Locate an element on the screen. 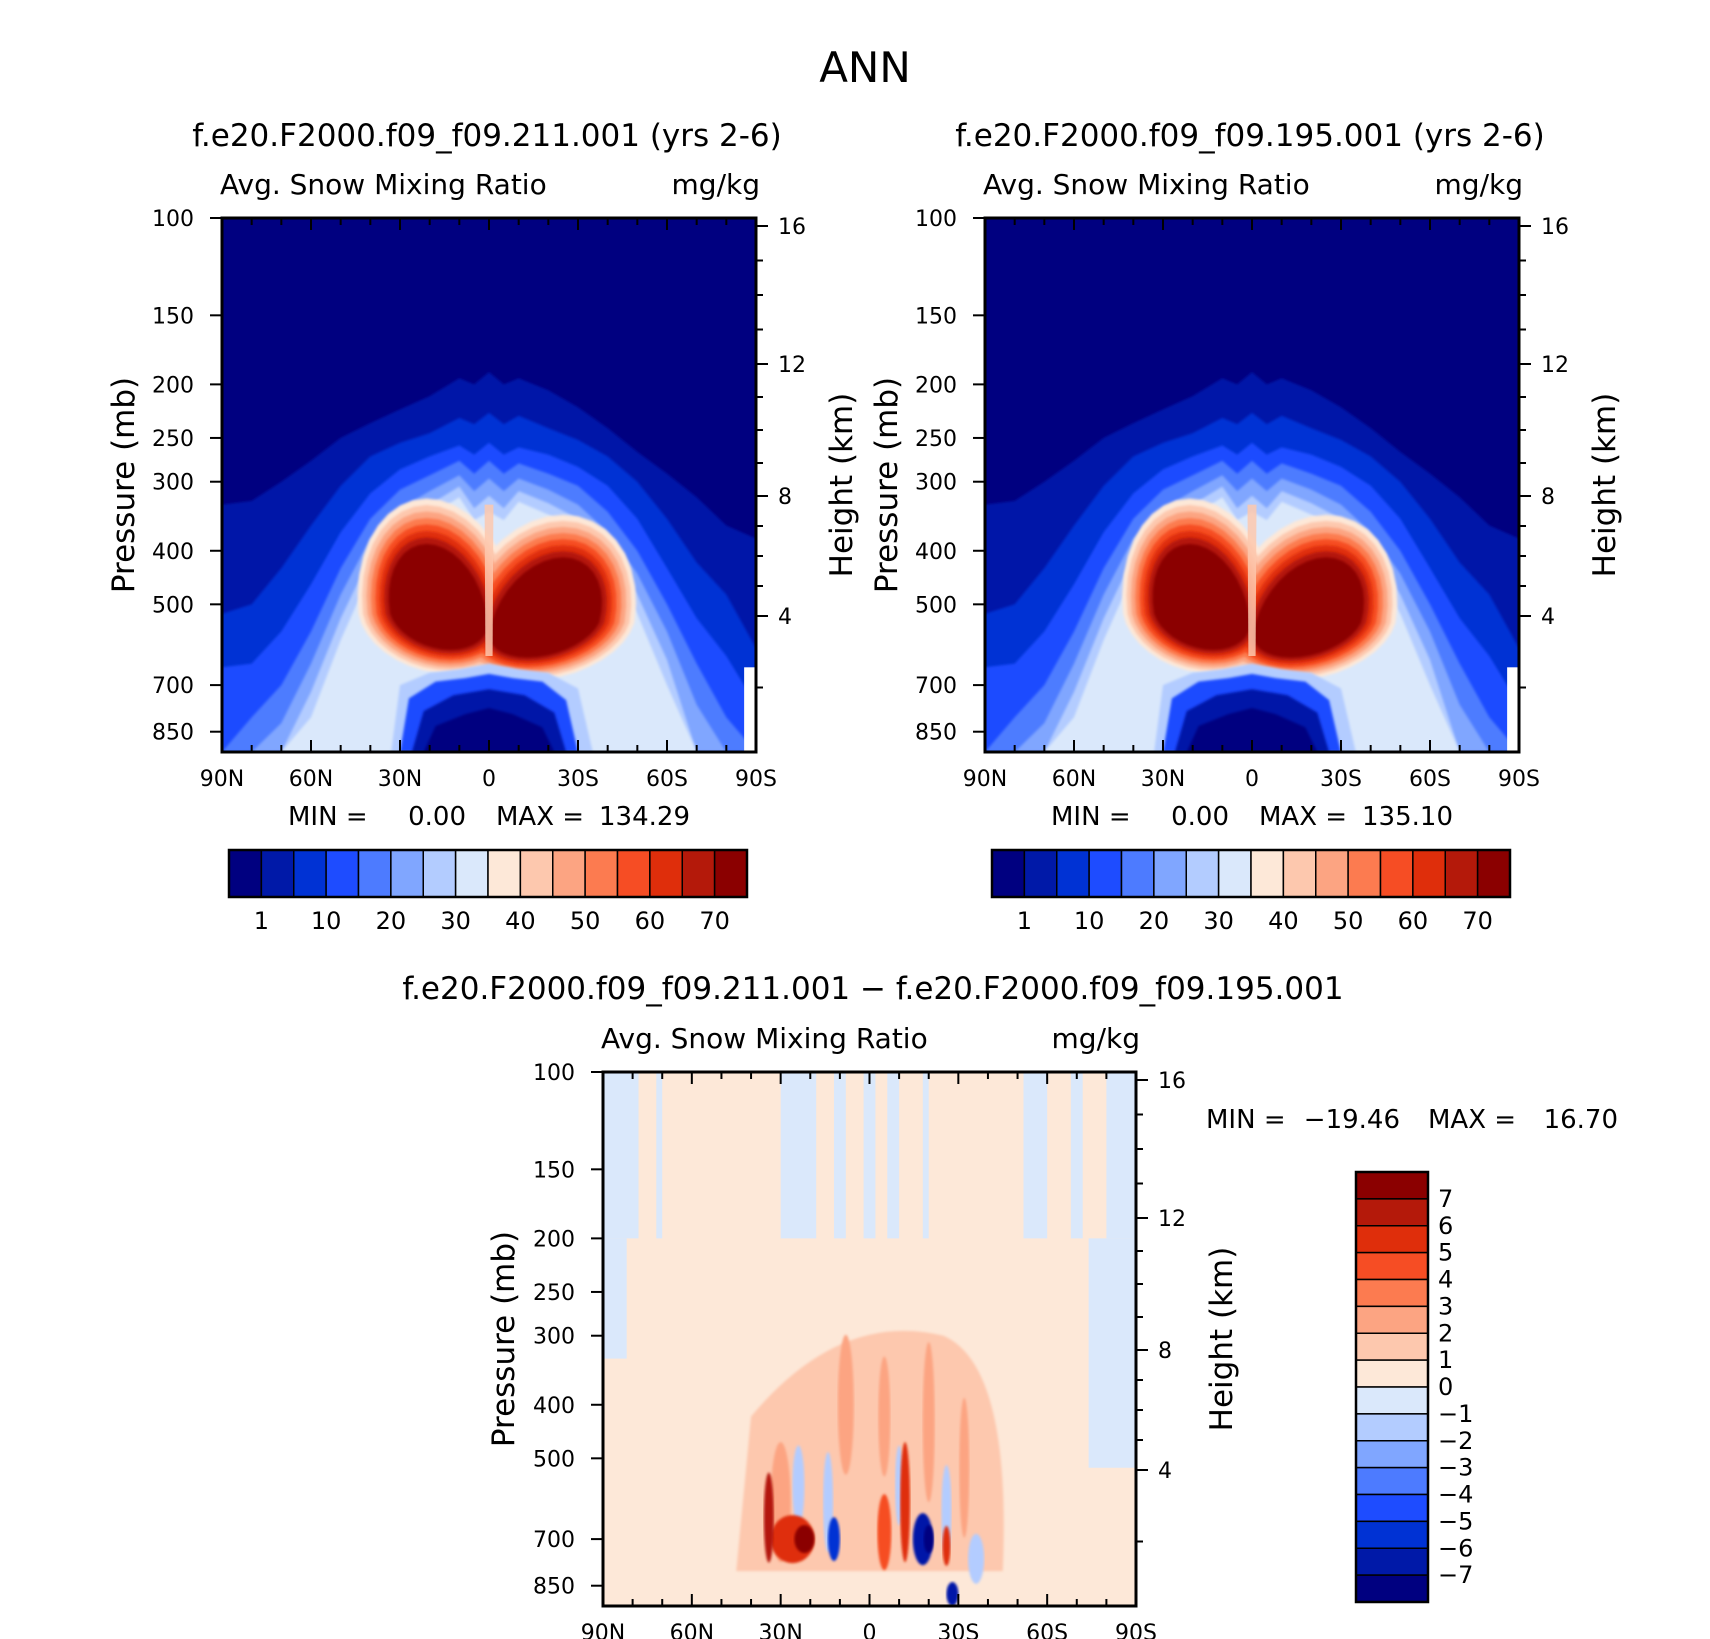 The image size is (1710, 1639). diff-streak-lower-sh is located at coordinates (1112, 1353).